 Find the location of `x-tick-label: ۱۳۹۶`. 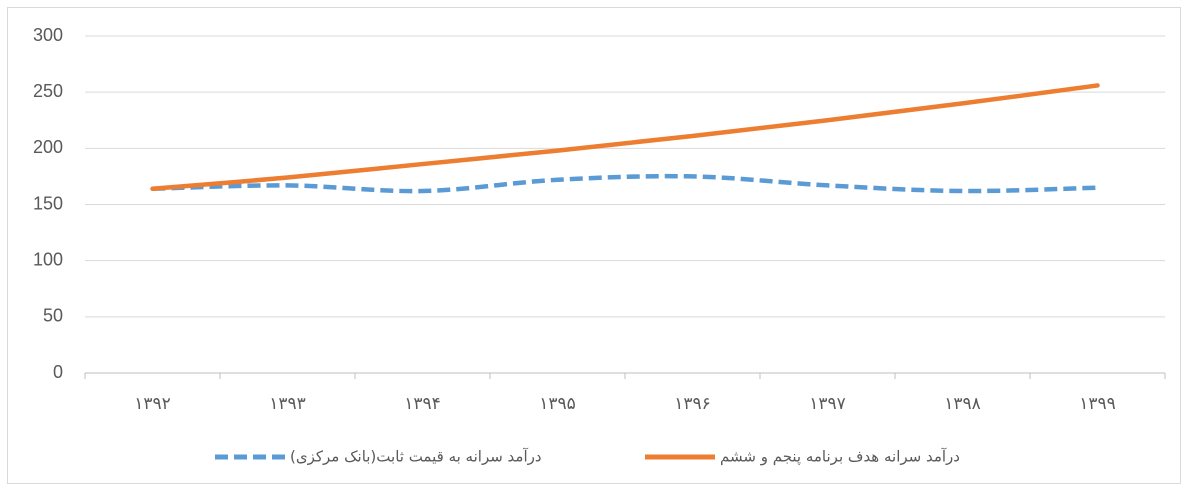

x-tick-label: ۱۳۹۶ is located at coordinates (692, 404).